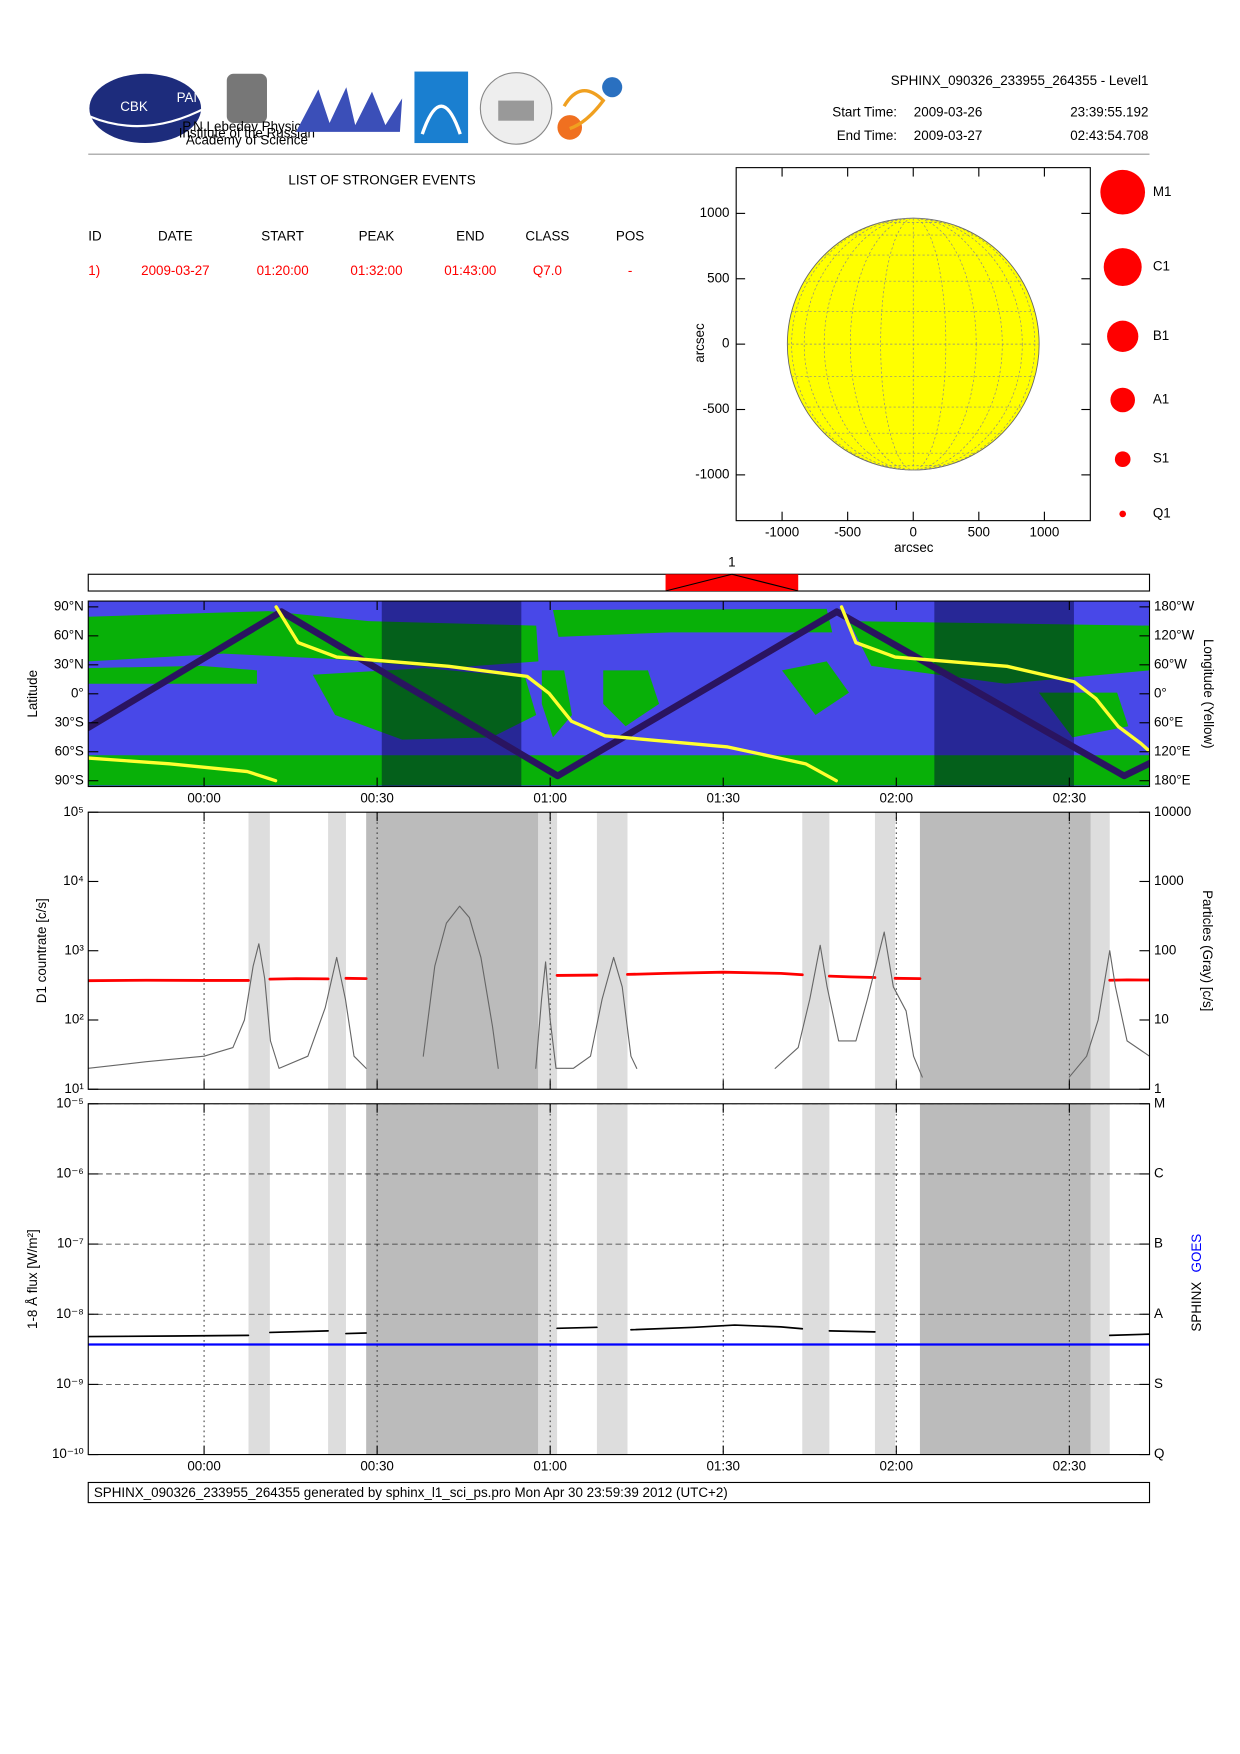  I want to click on y-tick-label: 90°S, so click(69, 779).